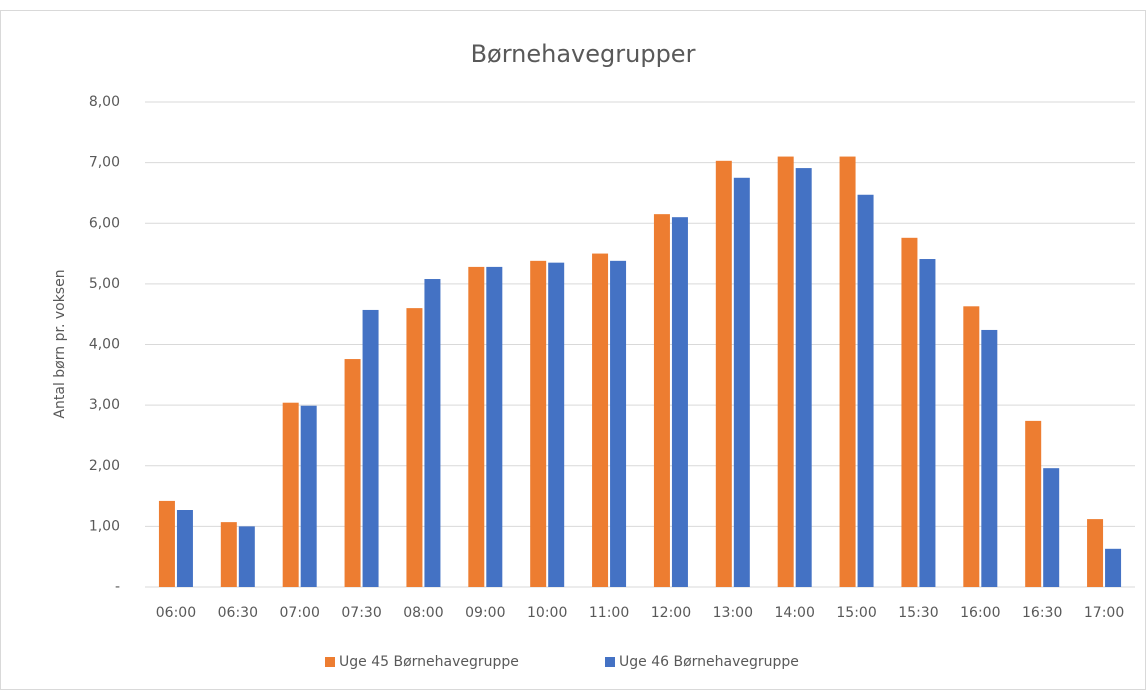 The height and width of the screenshot is (690, 1146). What do you see at coordinates (1042, 613) in the screenshot?
I see `x-tick-label: 16:30` at bounding box center [1042, 613].